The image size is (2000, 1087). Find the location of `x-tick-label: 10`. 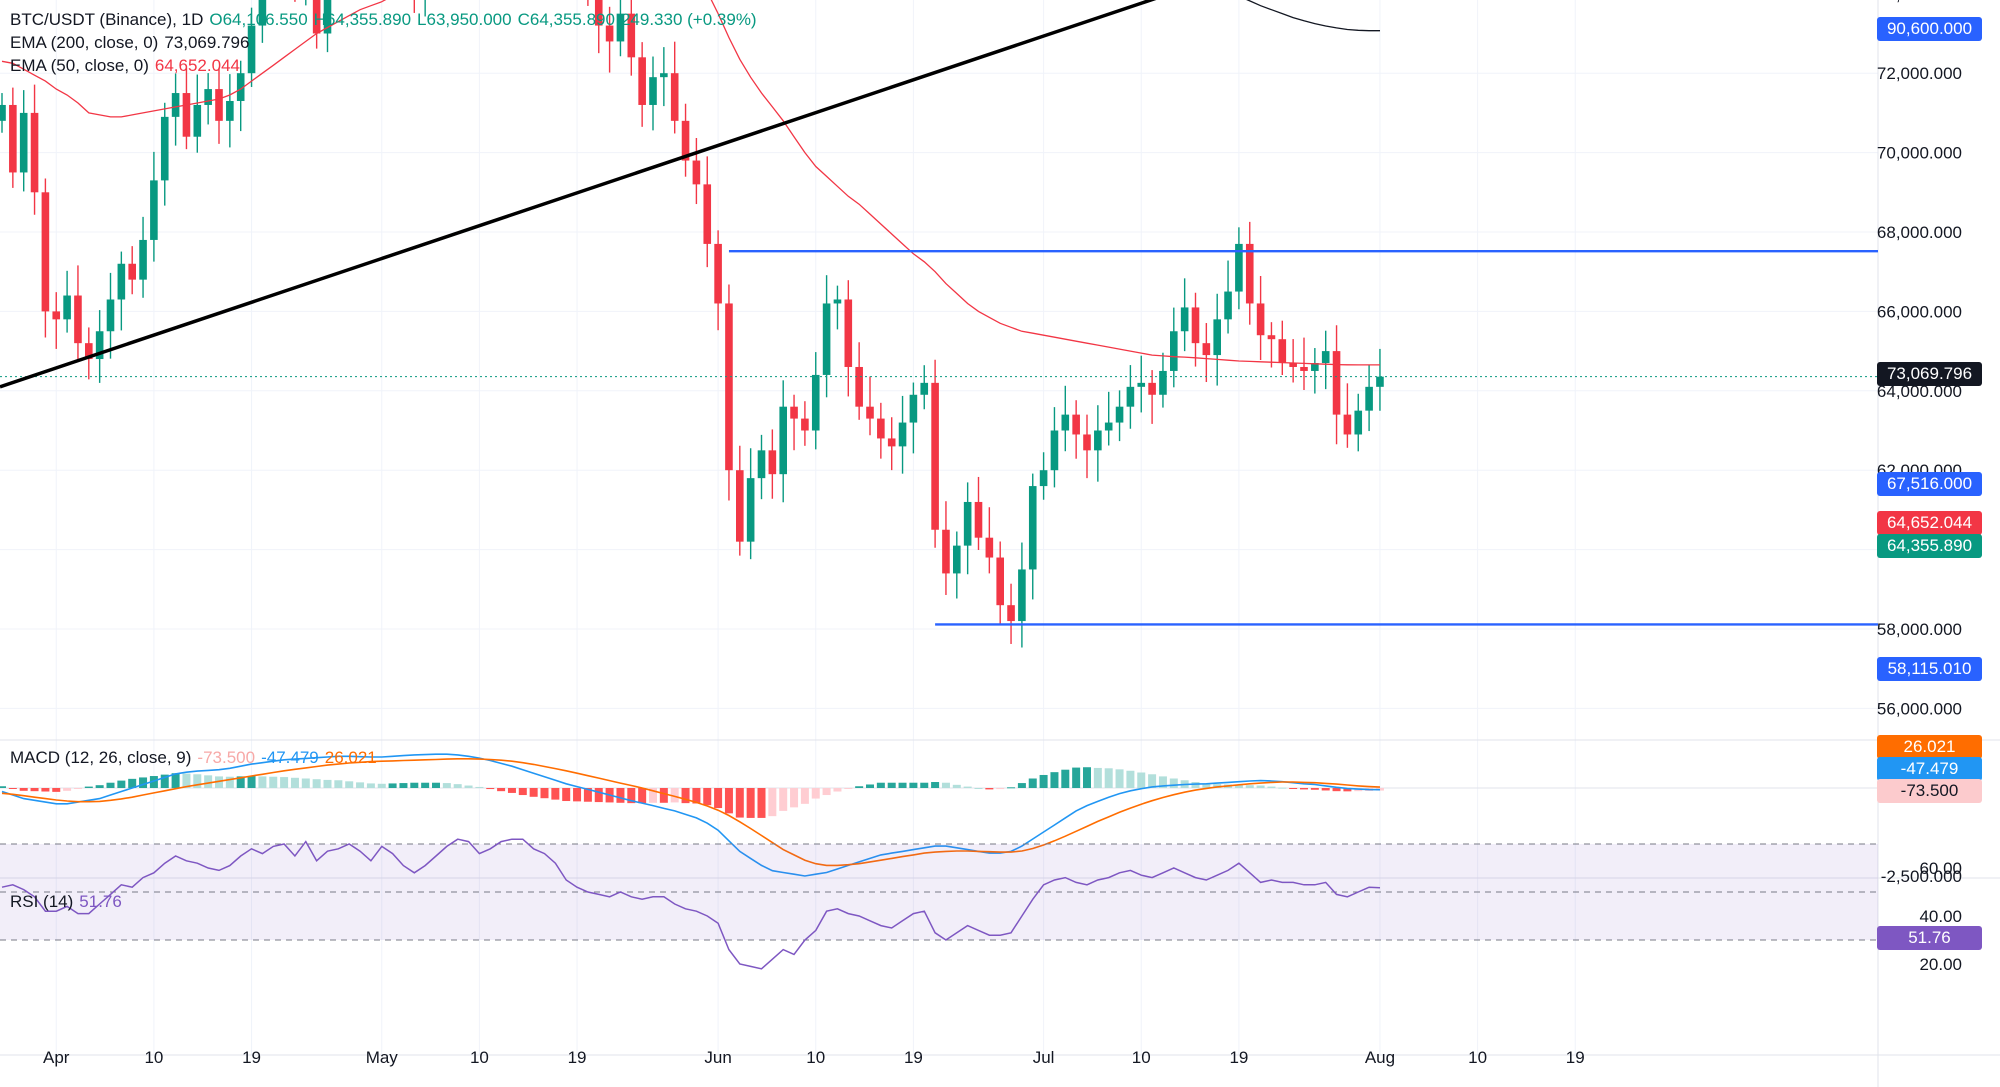

x-tick-label: 10 is located at coordinates (1477, 1057).